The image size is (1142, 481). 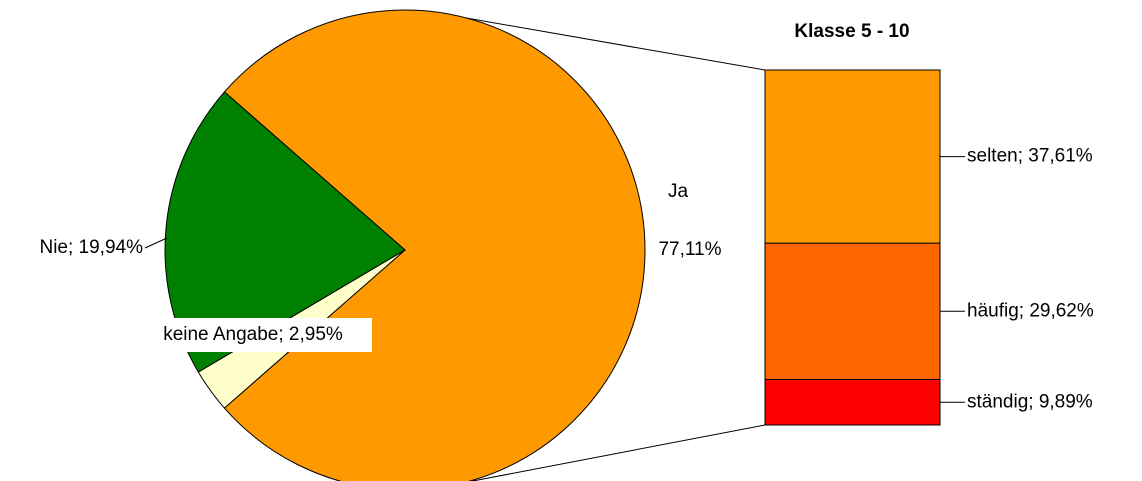 What do you see at coordinates (678, 191) in the screenshot?
I see `pie-label: Ja` at bounding box center [678, 191].